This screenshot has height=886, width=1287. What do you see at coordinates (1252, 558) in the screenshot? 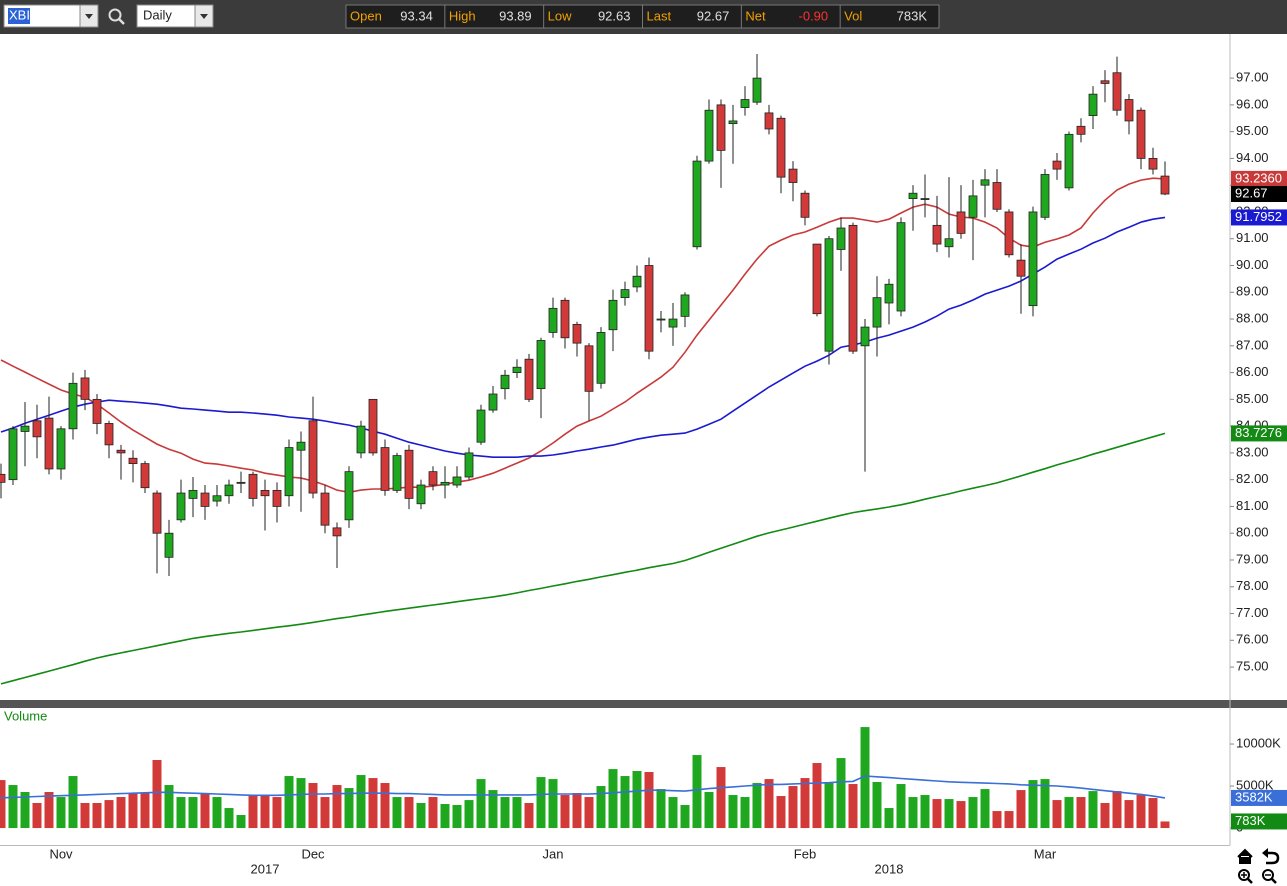
I see `y-tick-label: 79.00` at bounding box center [1252, 558].